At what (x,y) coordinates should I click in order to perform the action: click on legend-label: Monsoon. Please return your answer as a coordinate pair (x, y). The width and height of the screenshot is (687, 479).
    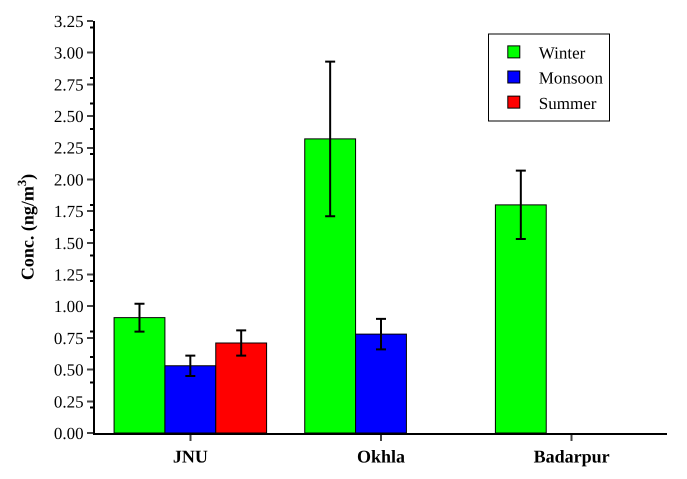
    Looking at the image, I should click on (571, 78).